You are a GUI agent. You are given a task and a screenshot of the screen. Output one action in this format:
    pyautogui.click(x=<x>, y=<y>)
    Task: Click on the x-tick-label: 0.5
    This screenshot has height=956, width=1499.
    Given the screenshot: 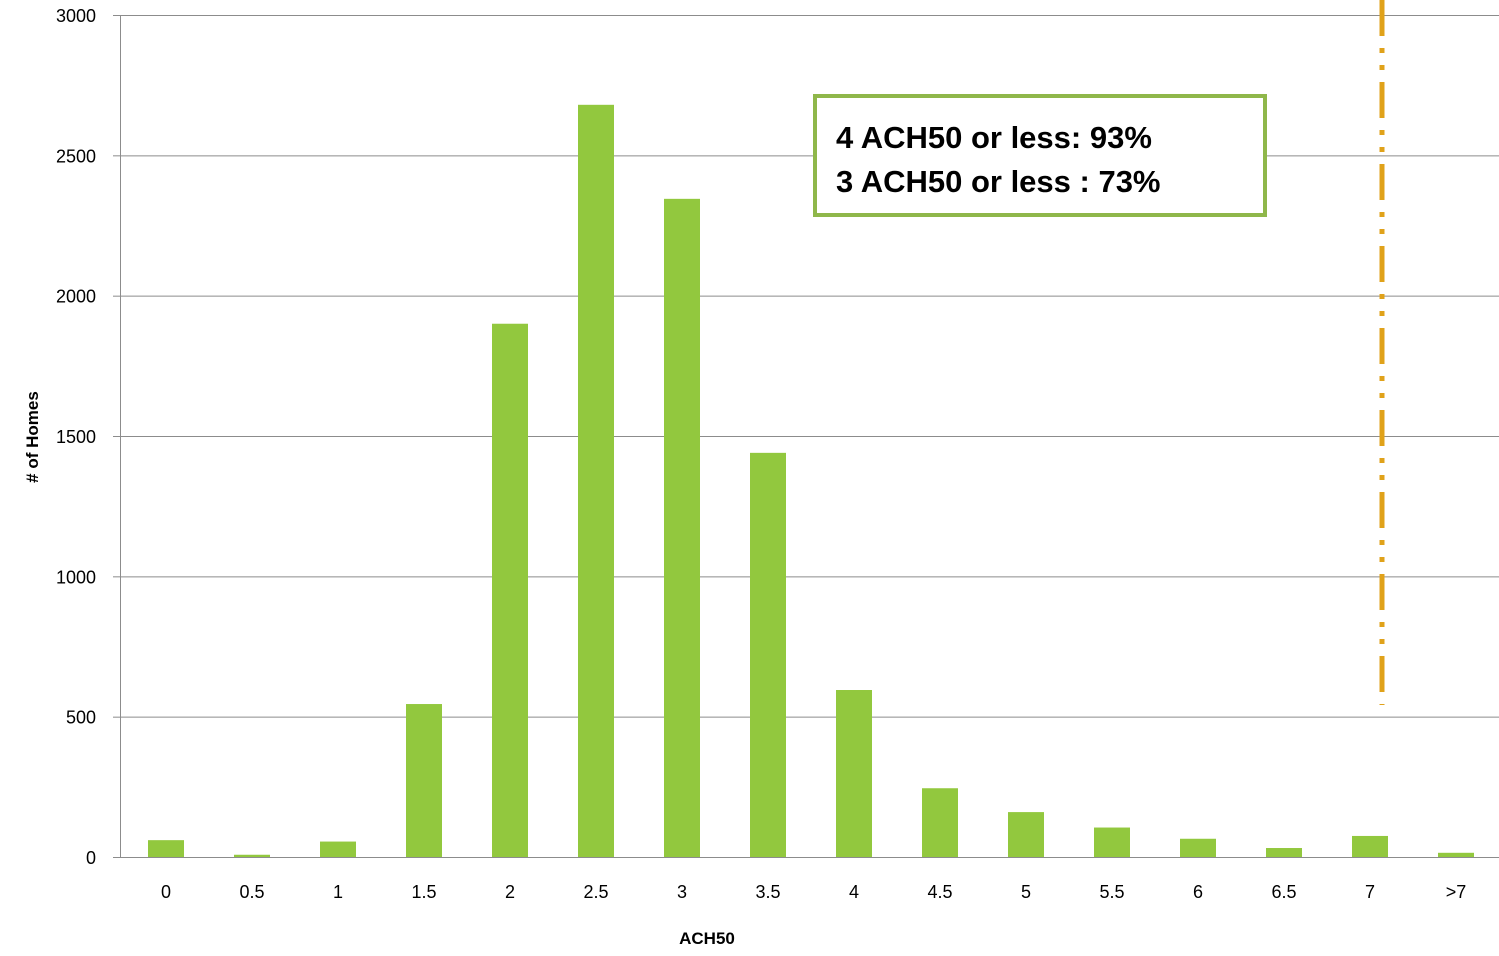 What is the action you would take?
    pyautogui.click(x=251, y=892)
    